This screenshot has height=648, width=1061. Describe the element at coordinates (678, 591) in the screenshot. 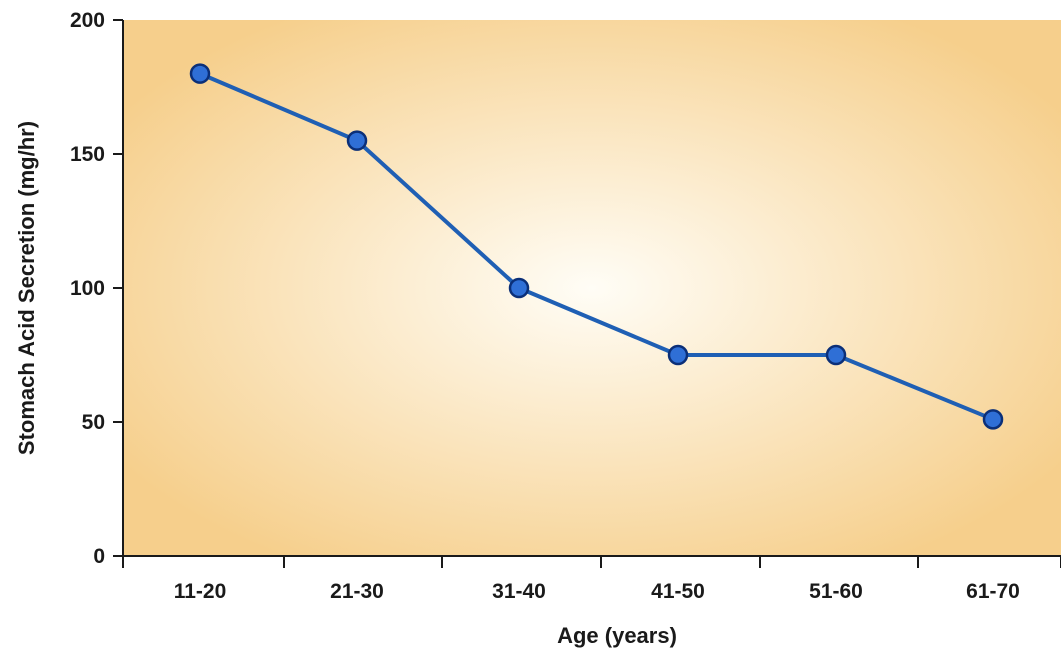

I see `x-tick-label: 41-50` at that location.